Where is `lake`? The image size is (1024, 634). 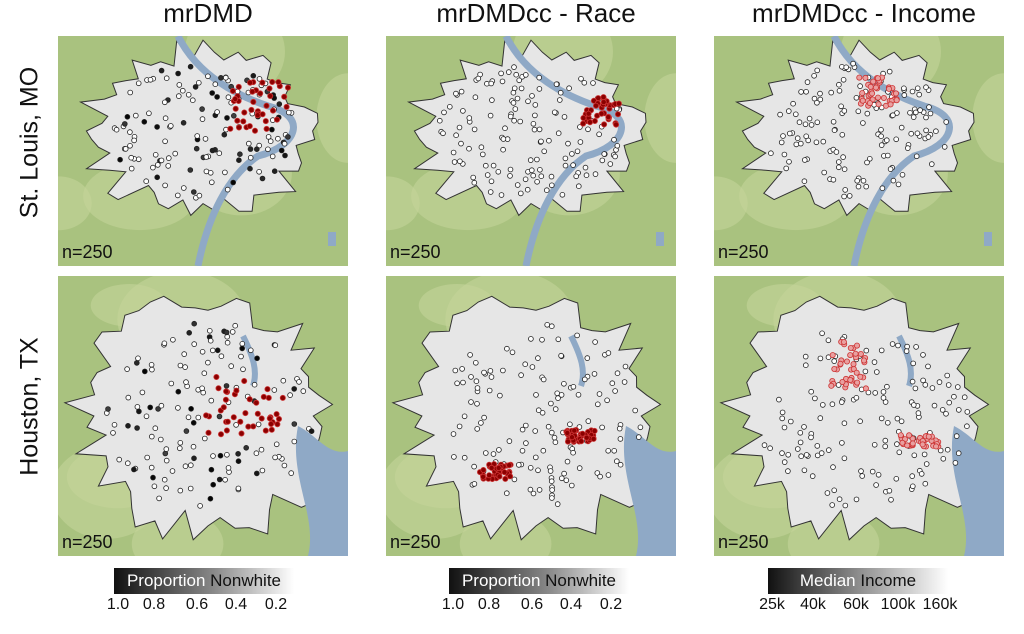
lake is located at coordinates (660, 239).